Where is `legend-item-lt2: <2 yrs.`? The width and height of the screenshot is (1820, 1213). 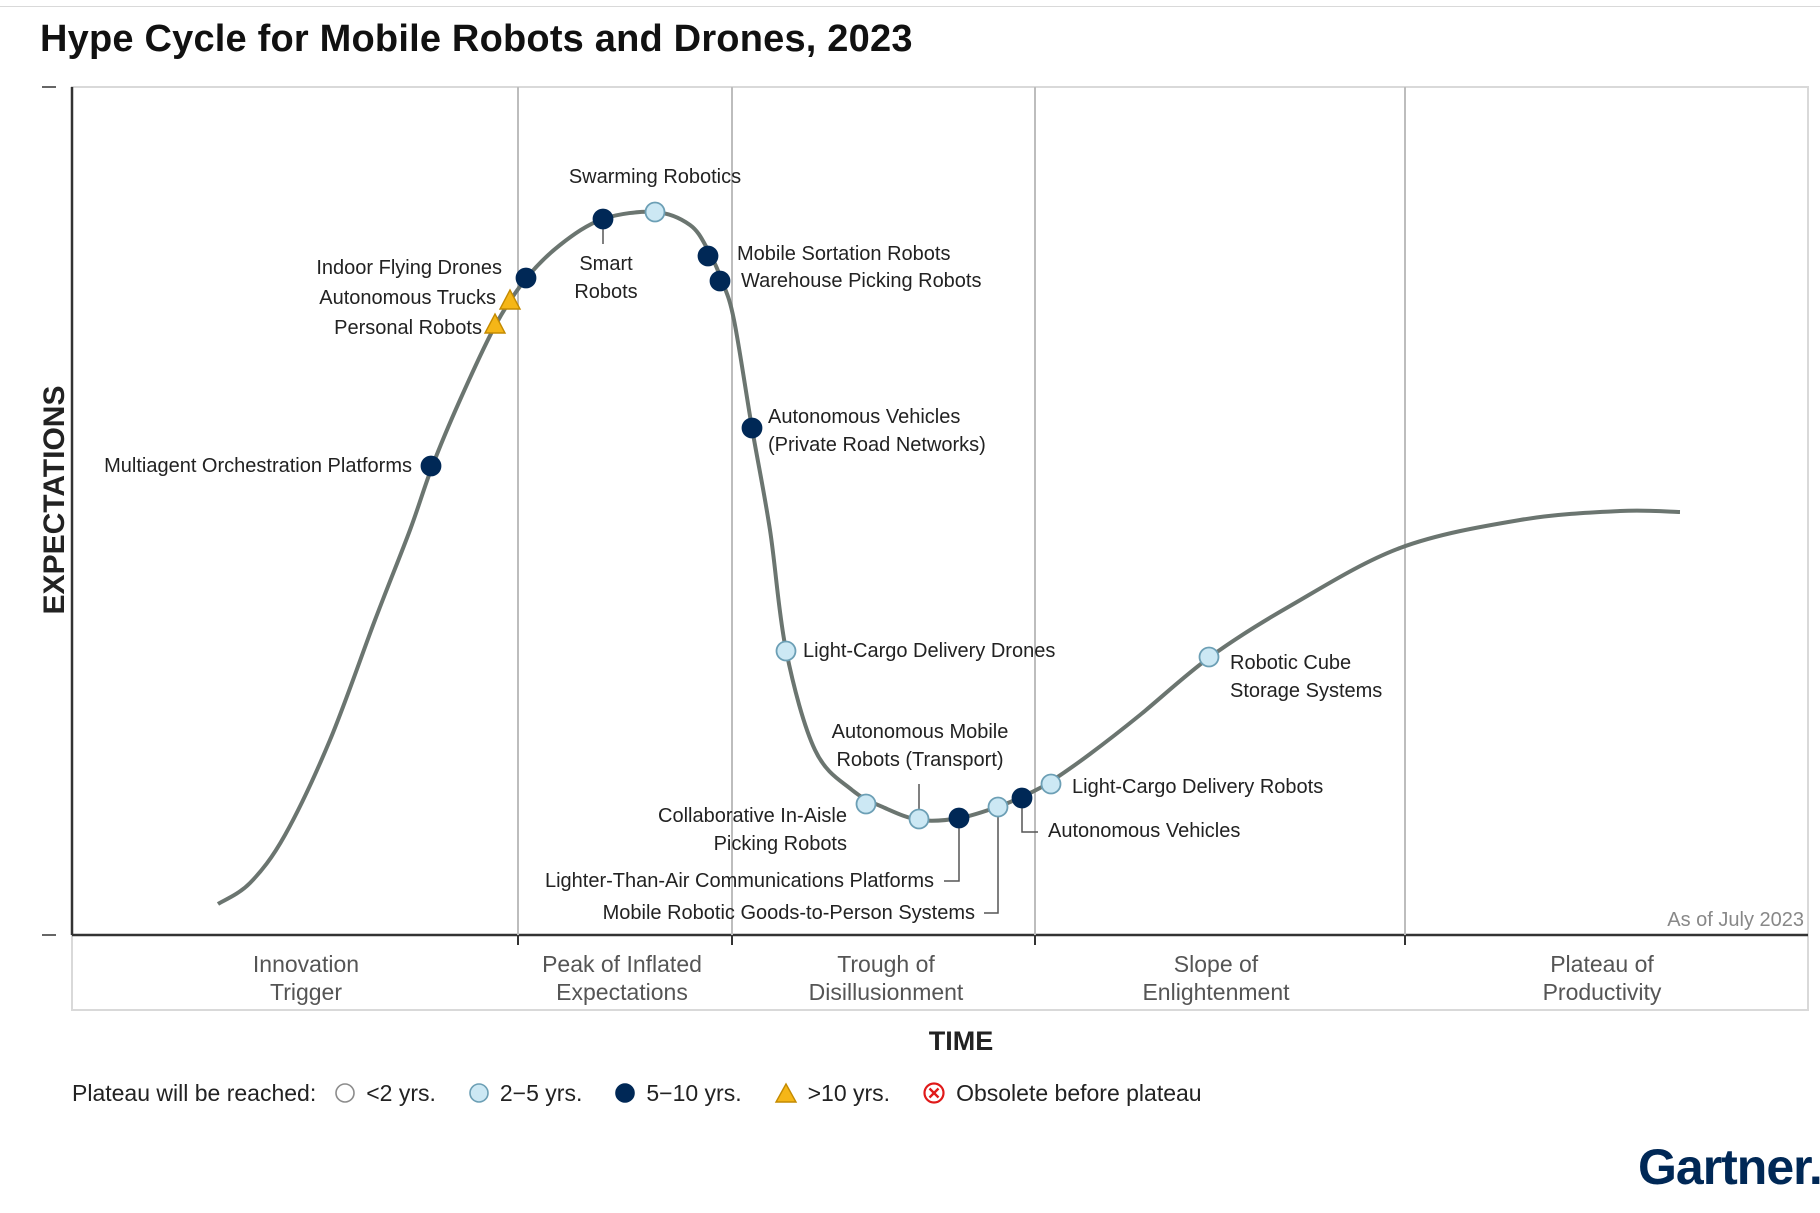
legend-item-lt2: <2 yrs. is located at coordinates (385, 1093).